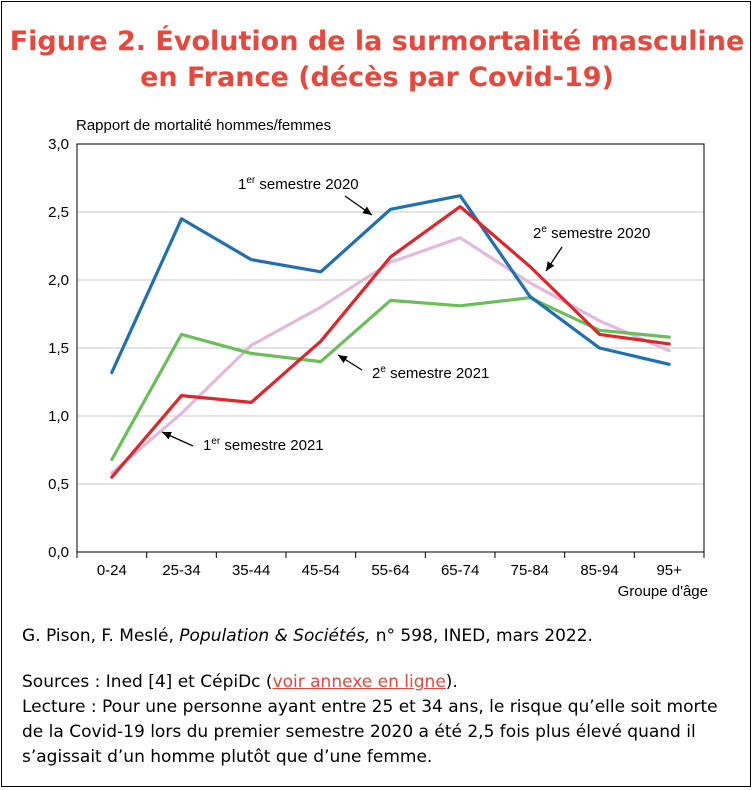 The width and height of the screenshot is (754, 790). I want to click on citation-journal: Population & Sociétés,, so click(275, 636).